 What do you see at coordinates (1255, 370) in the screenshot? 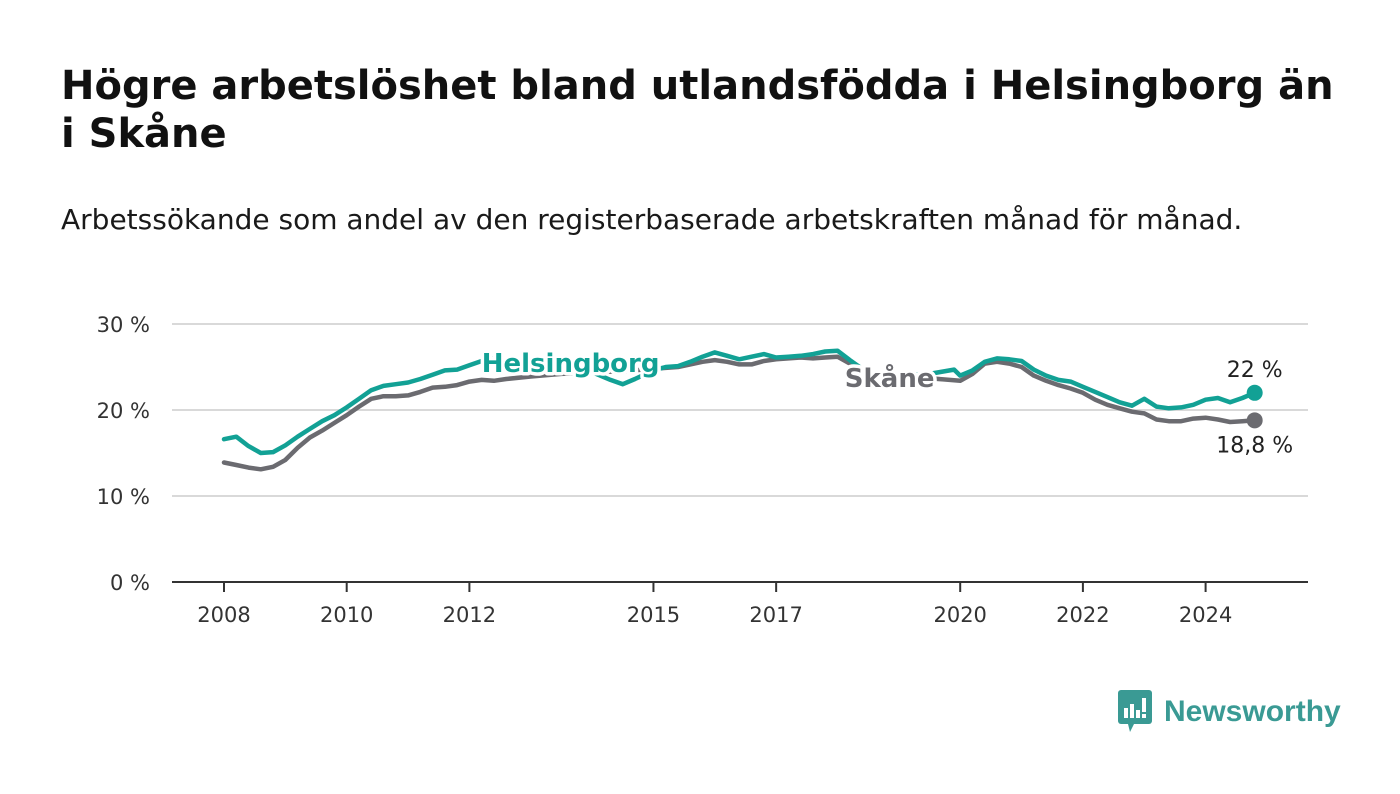
I see `series-end-label: 22 %` at bounding box center [1255, 370].